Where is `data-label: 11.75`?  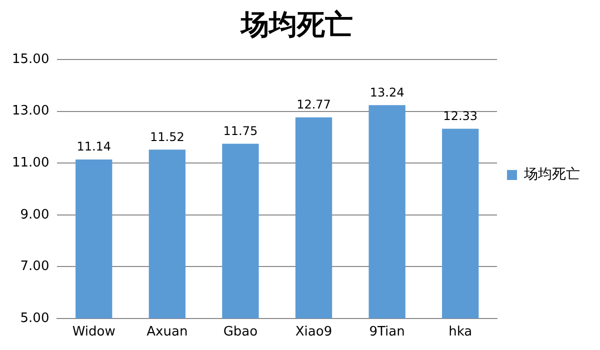
data-label: 11.75 is located at coordinates (240, 131).